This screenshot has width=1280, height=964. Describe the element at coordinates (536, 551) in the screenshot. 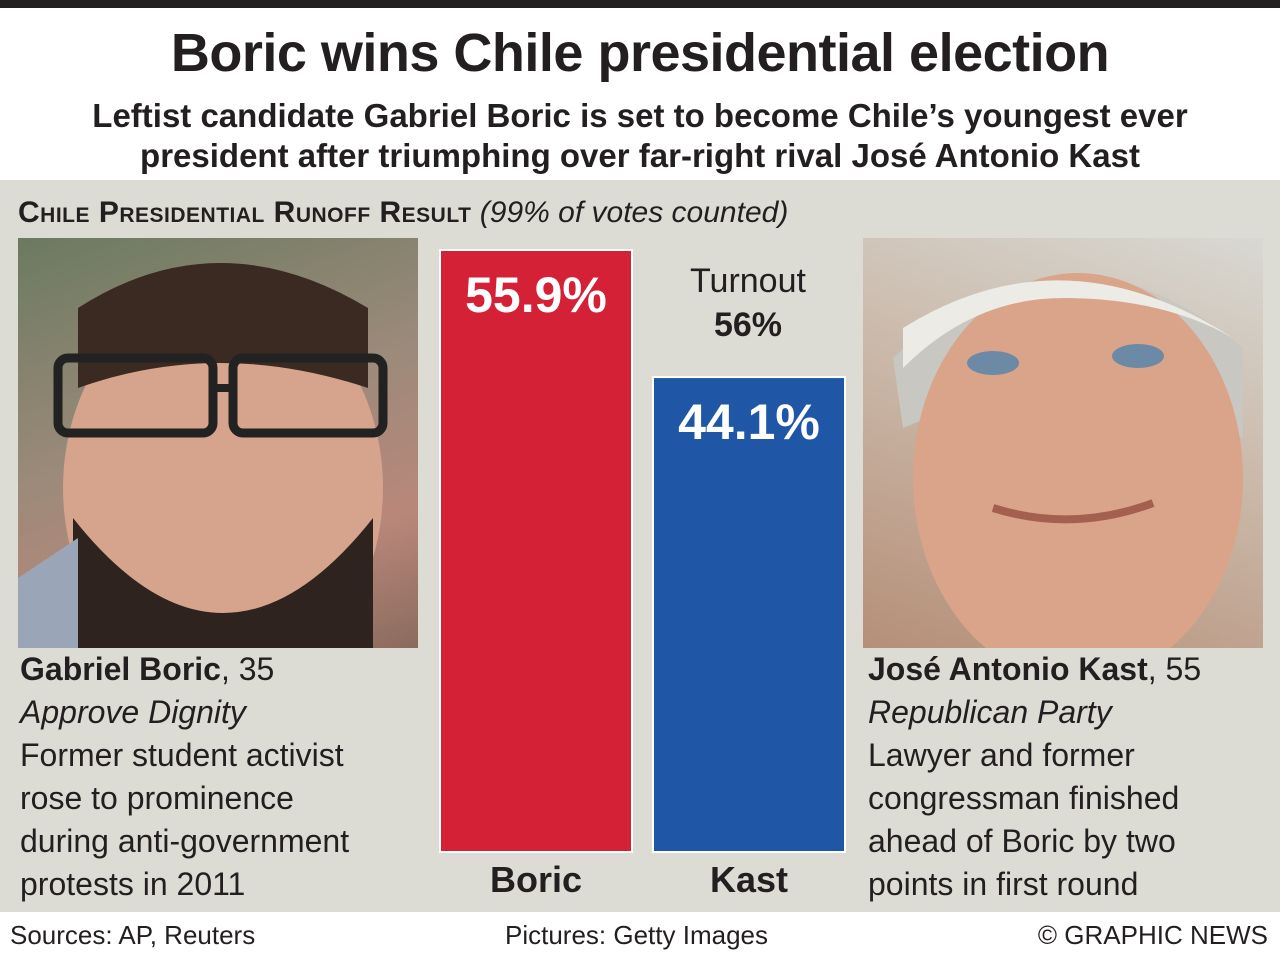

I see `bar-boric` at that location.